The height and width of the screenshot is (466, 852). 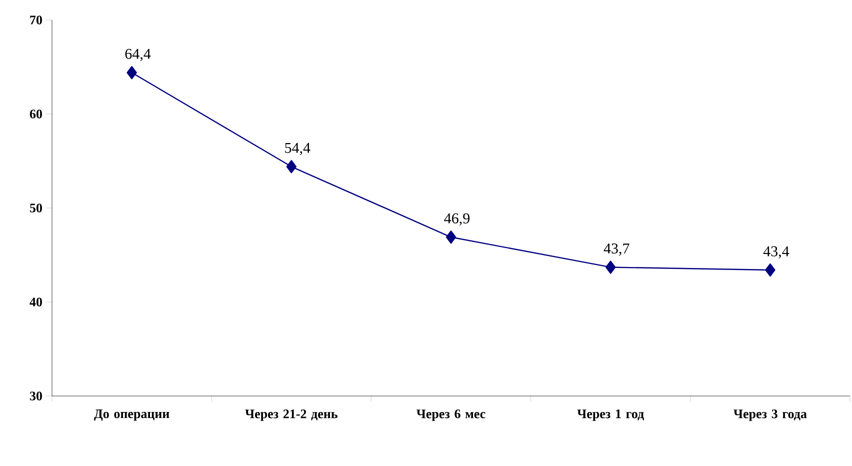 I want to click on x-tick-label: Через 3 года, so click(x=770, y=415).